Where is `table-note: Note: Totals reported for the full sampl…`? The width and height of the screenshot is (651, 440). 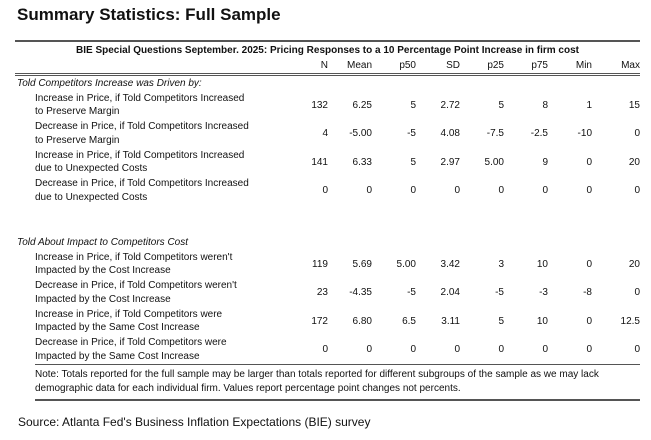
table-note: Note: Totals reported for the full sampl… is located at coordinates (337, 382).